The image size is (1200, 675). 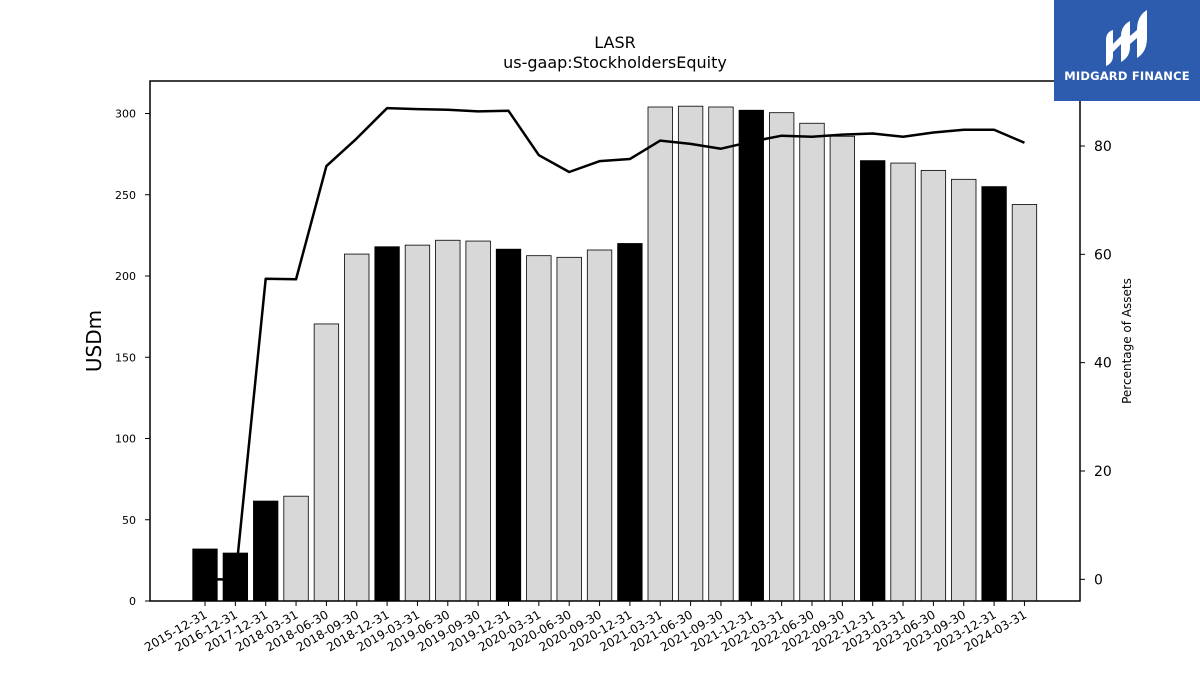 I want to click on right-axis: 0 20 40 60 80, so click(x=1096, y=363).